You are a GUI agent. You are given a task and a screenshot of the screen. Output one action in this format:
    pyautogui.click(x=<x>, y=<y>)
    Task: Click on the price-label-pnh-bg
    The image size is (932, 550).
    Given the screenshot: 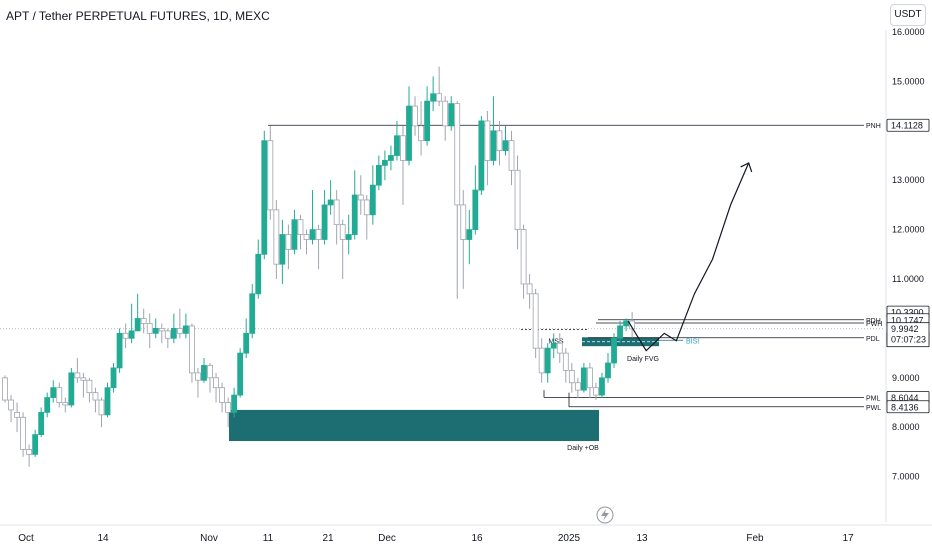 What is the action you would take?
    pyautogui.click(x=908, y=125)
    